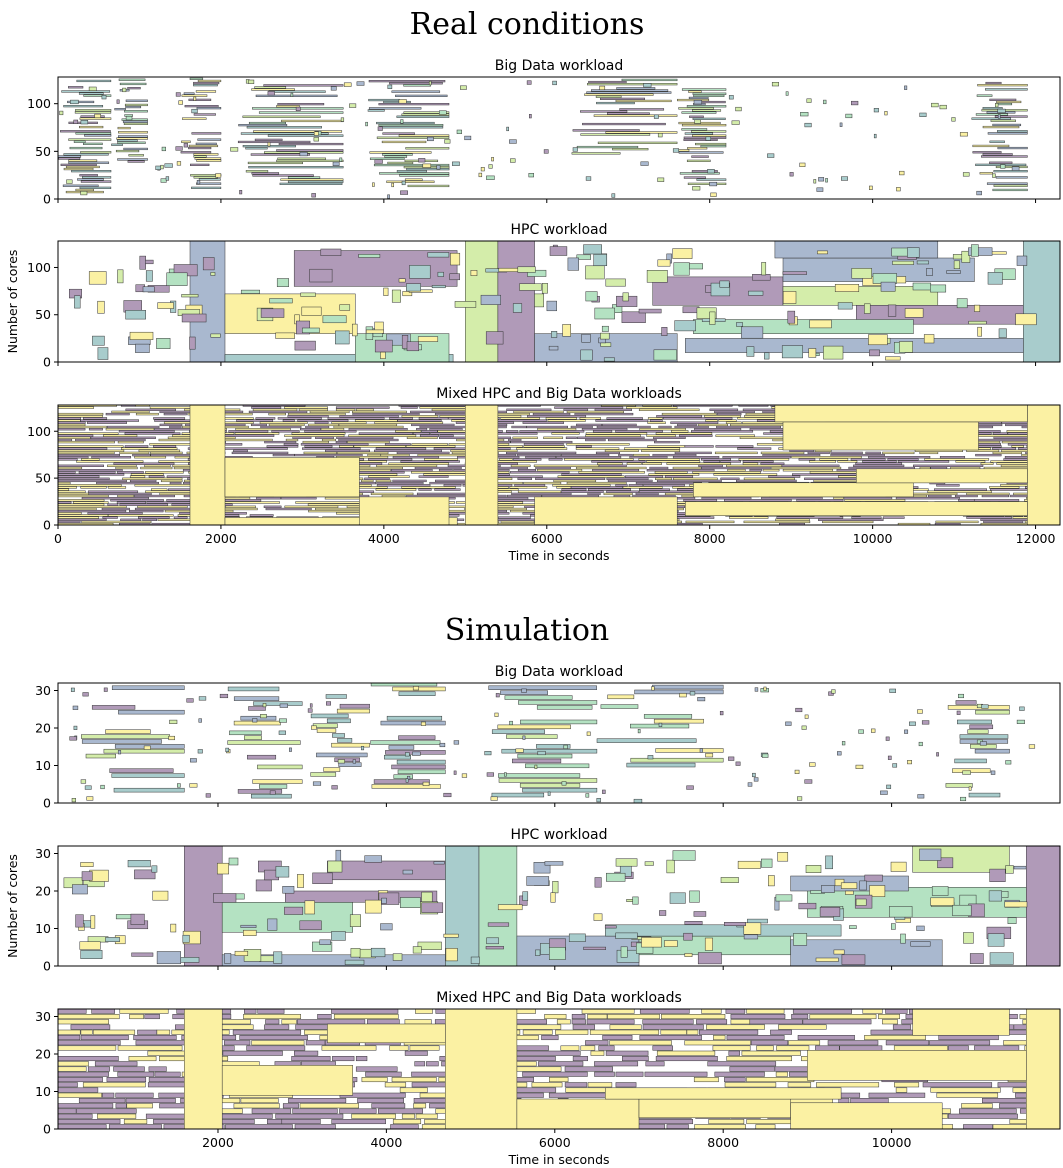 Image resolution: width=1063 pixels, height=1168 pixels. I want to click on plot-frame, so click(559, 906).